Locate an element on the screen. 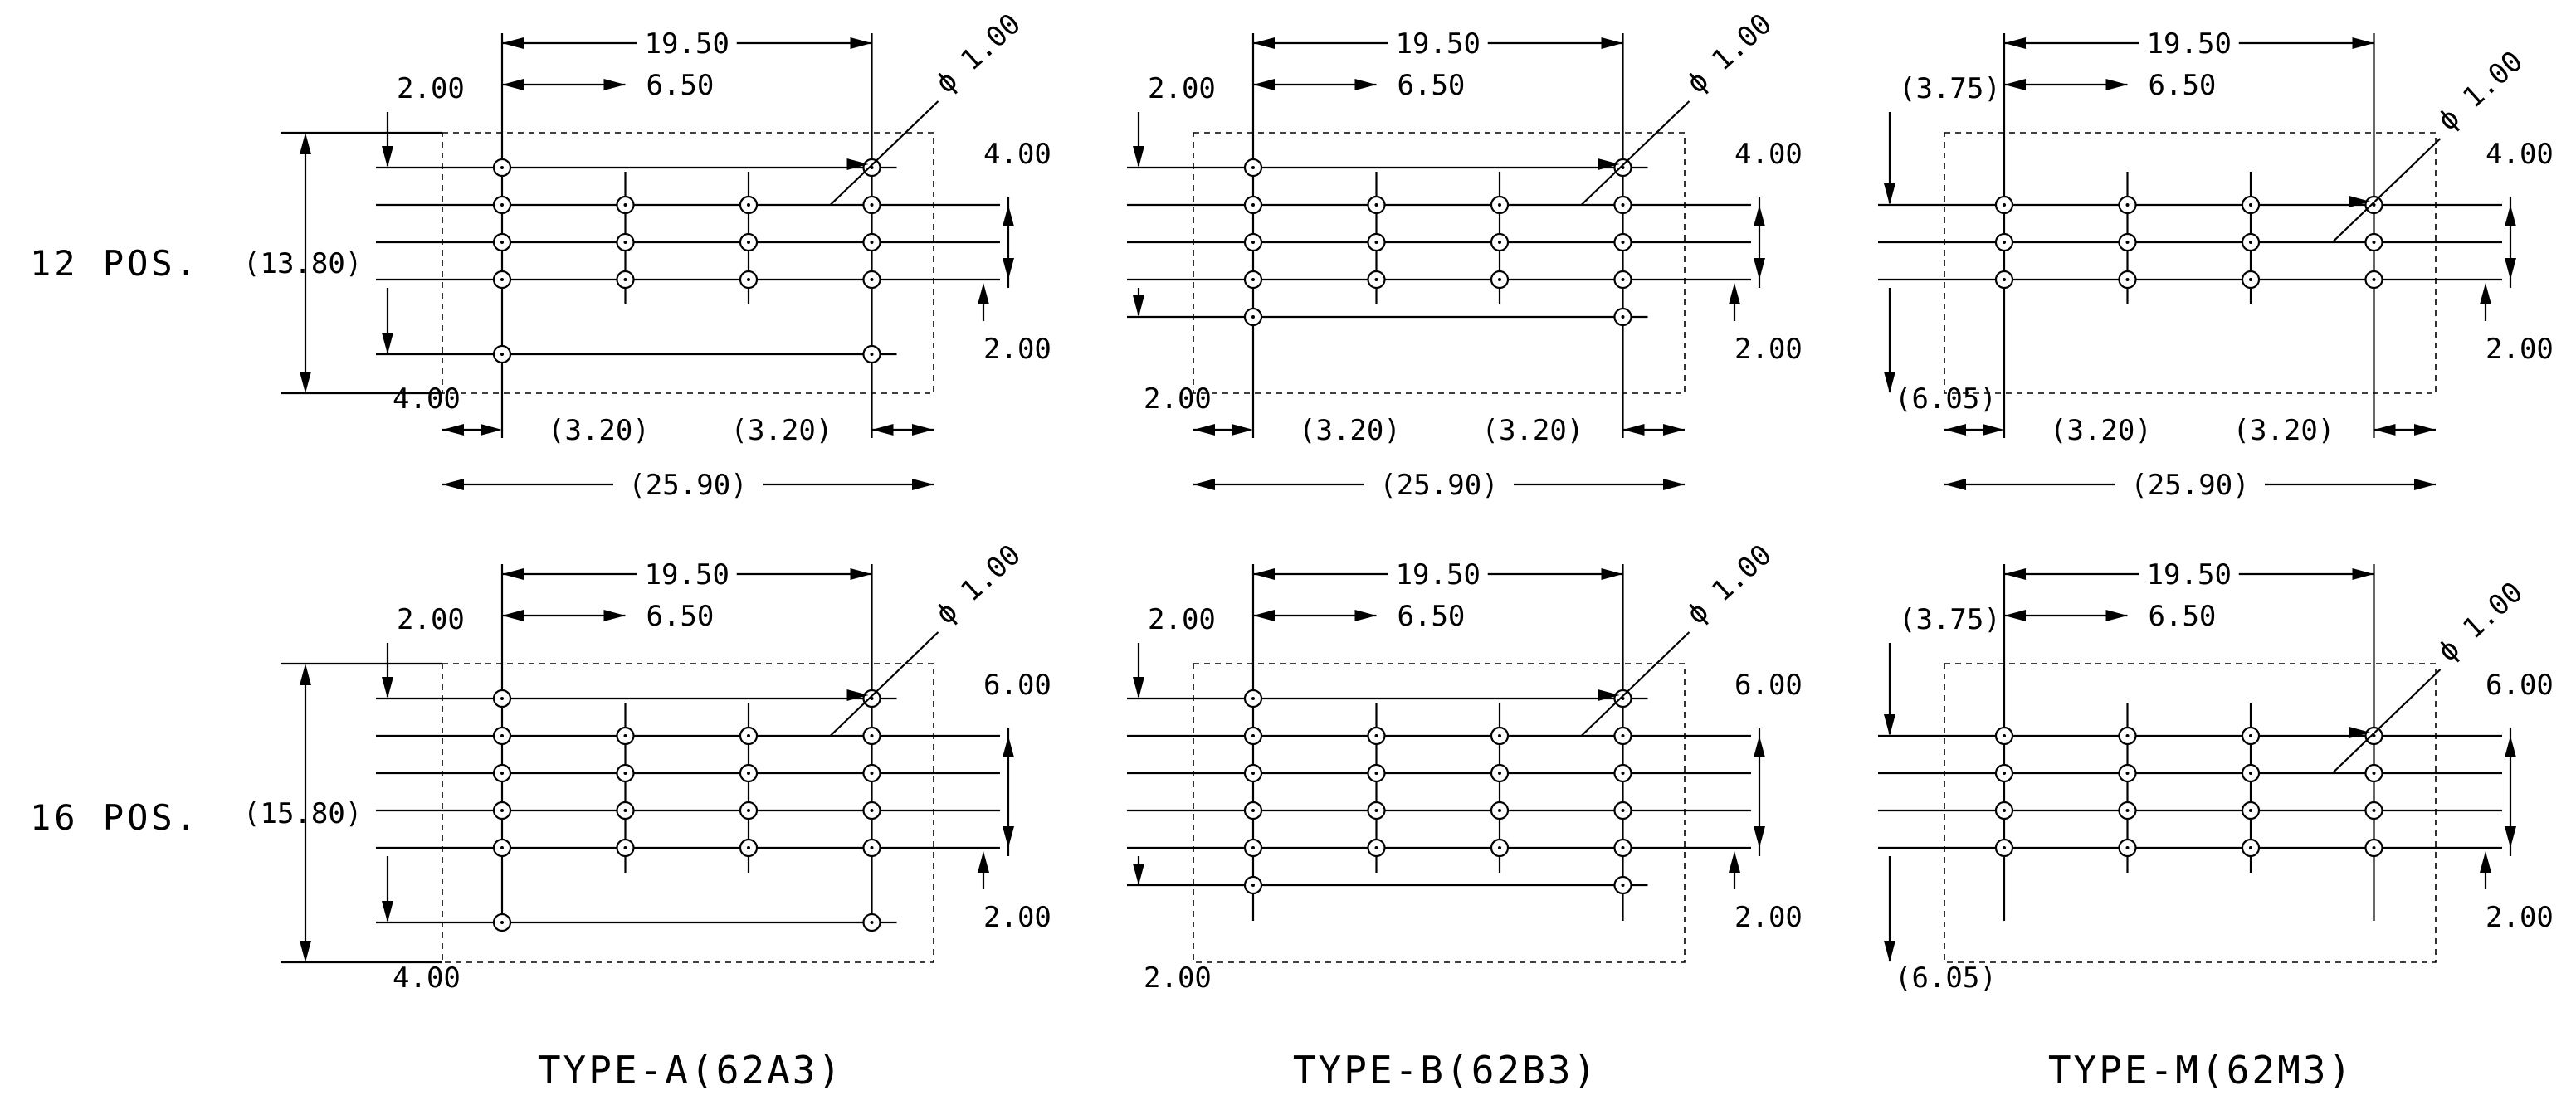 The width and height of the screenshot is (2576, 1105). dim-right-top: 6.00 is located at coordinates (1017, 685).